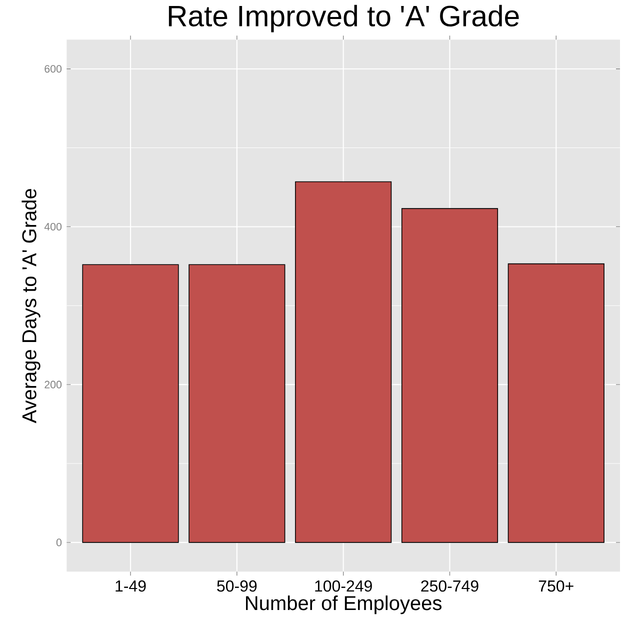  What do you see at coordinates (237, 586) in the screenshot?
I see `x-tick-label: 50-99` at bounding box center [237, 586].